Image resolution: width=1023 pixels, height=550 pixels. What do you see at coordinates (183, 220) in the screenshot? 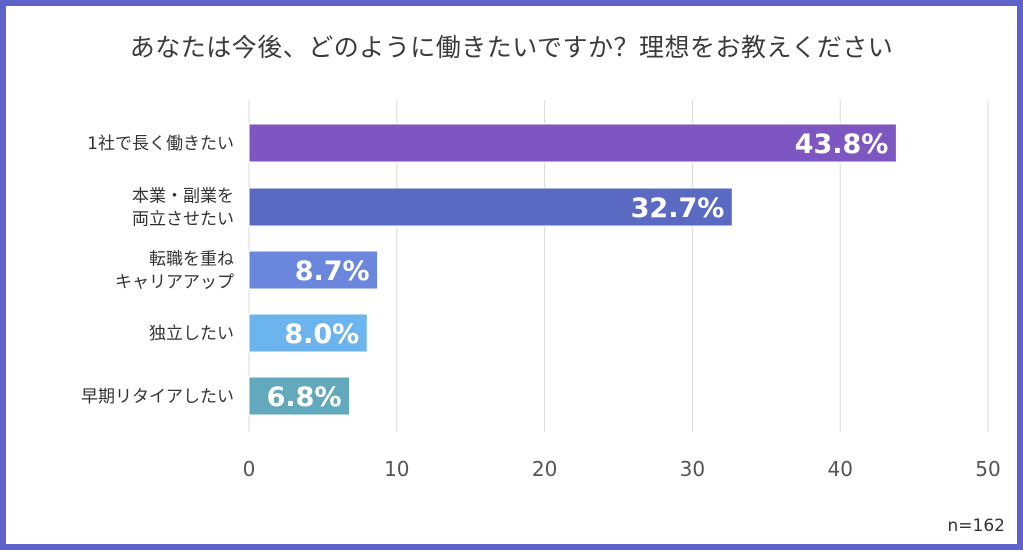
I see `category-label: 両立させたい` at bounding box center [183, 220].